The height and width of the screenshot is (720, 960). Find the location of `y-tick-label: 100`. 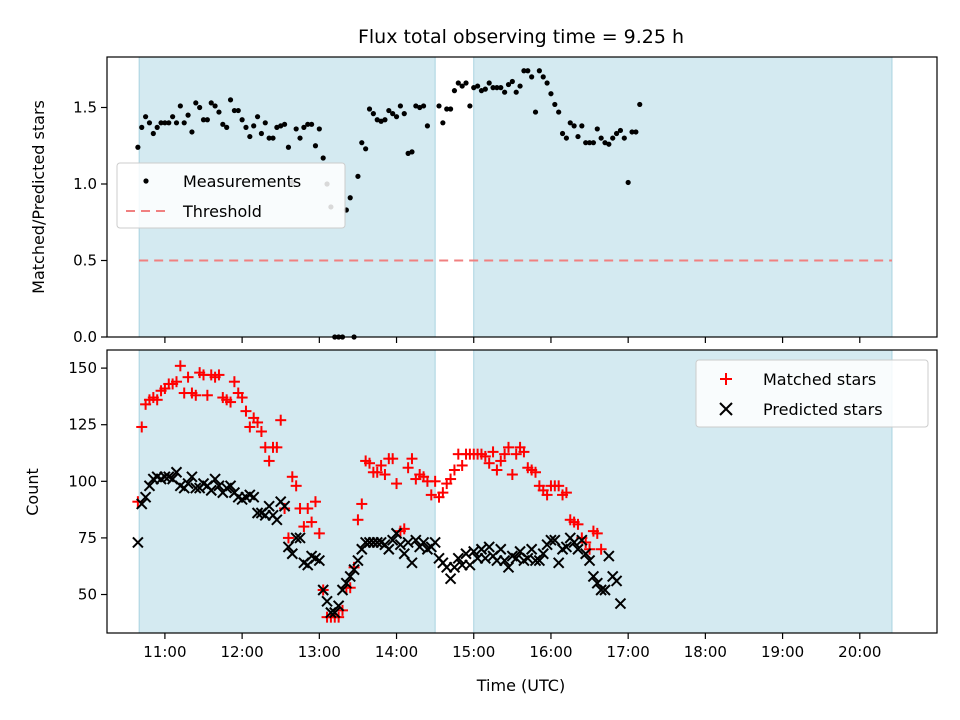

y-tick-label: 100 is located at coordinates (82, 481).